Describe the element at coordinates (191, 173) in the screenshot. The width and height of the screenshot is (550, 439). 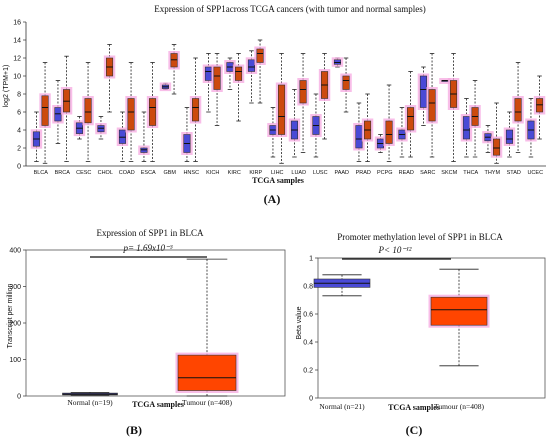
I see `panel-a-category-label: HNSC` at that location.